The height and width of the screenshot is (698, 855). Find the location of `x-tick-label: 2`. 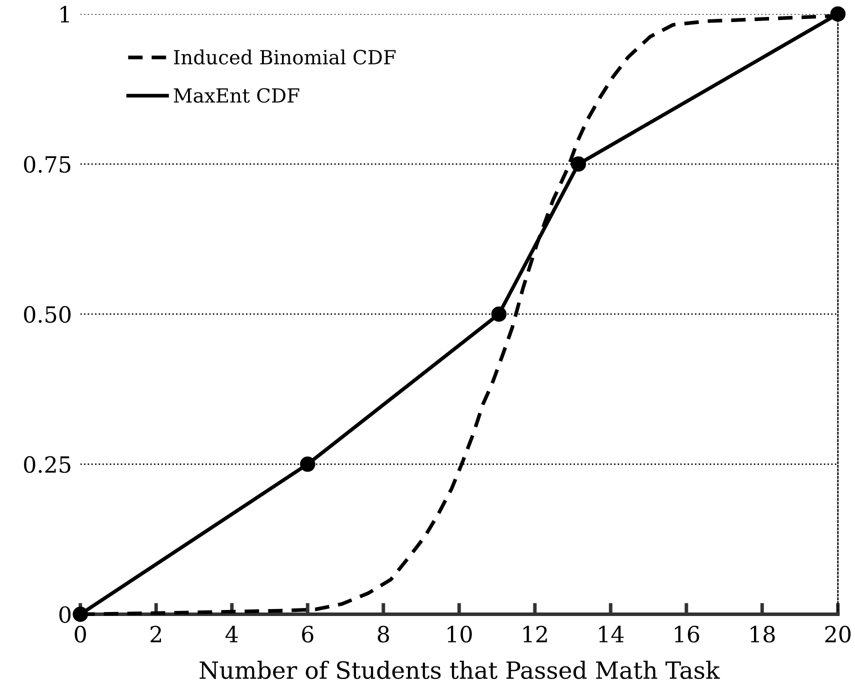

x-tick-label: 2 is located at coordinates (156, 634).